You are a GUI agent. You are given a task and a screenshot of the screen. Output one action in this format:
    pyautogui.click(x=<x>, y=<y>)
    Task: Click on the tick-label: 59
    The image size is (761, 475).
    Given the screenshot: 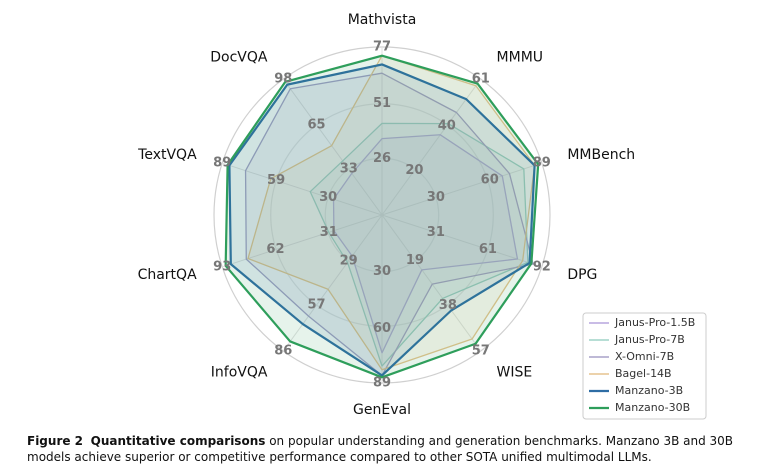 What is the action you would take?
    pyautogui.click(x=276, y=180)
    